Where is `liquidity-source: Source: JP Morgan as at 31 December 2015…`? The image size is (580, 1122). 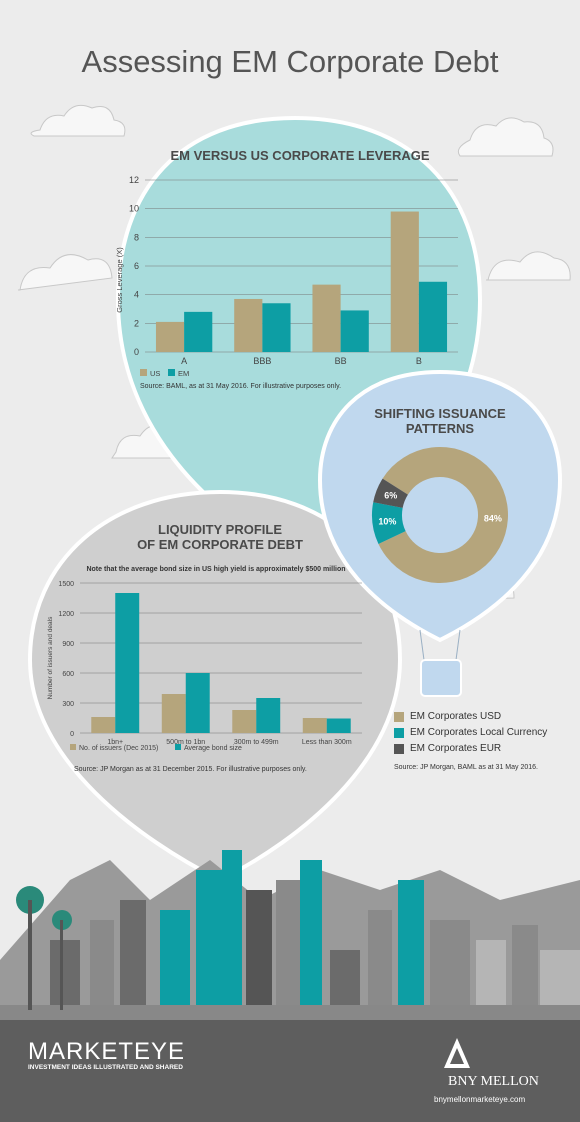
liquidity-source: Source: JP Morgan as at 31 December 2015… is located at coordinates (190, 769).